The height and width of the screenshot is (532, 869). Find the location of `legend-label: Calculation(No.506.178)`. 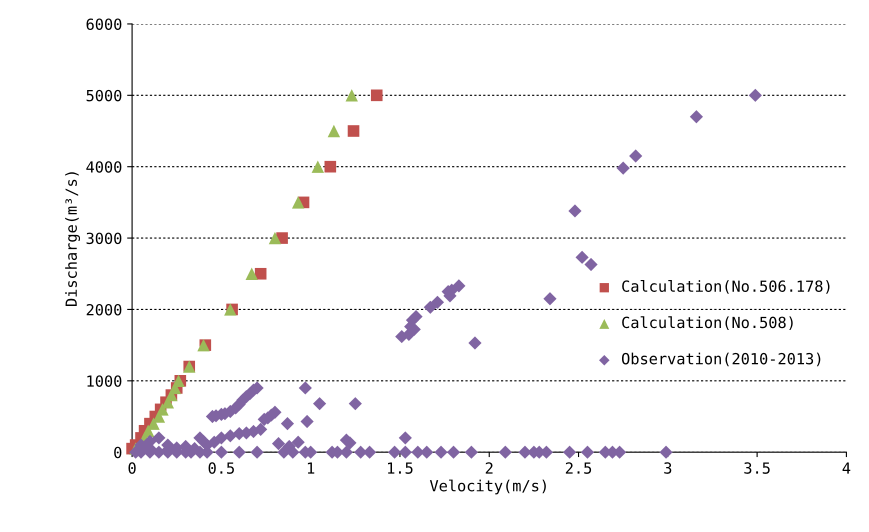

legend-label: Calculation(No.506.178) is located at coordinates (726, 287).